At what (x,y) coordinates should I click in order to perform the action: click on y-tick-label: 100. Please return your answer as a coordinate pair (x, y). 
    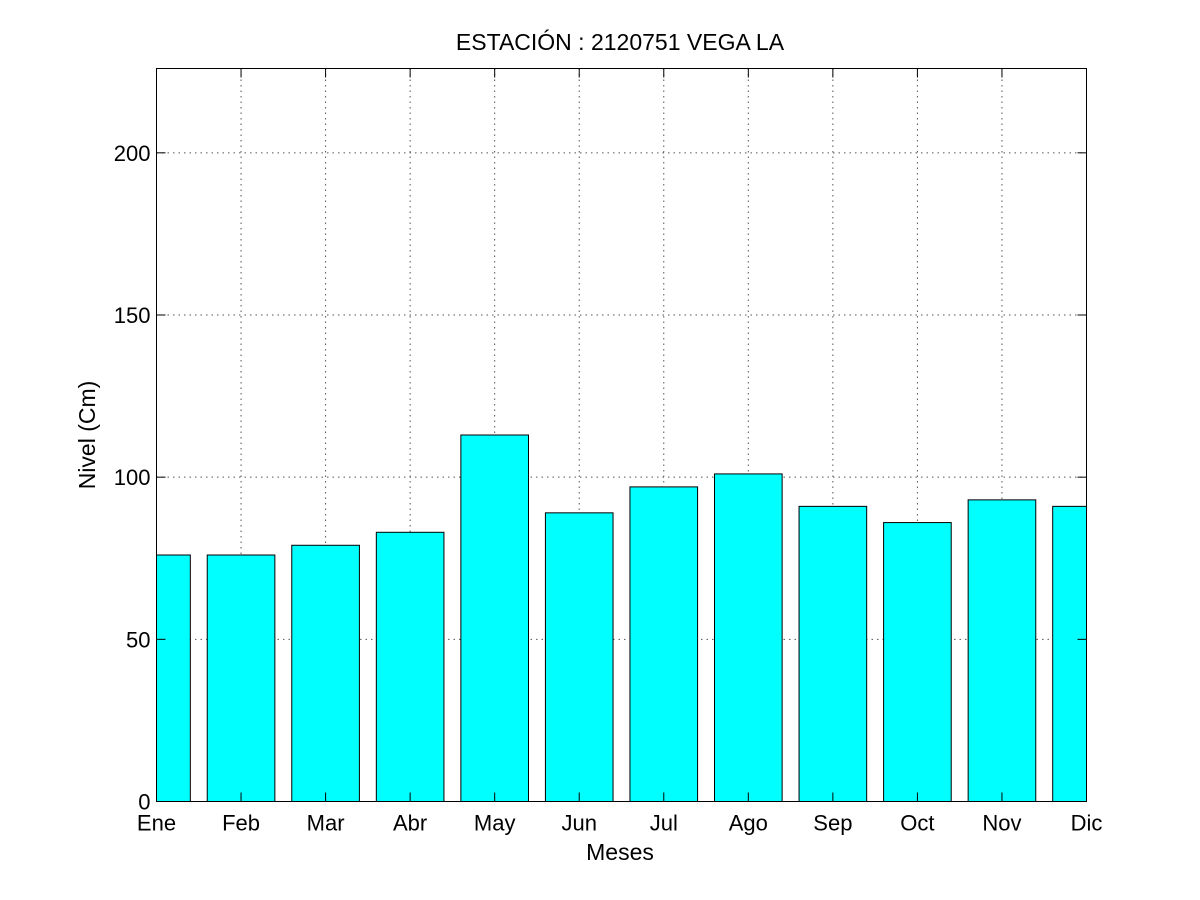
    Looking at the image, I should click on (132, 477).